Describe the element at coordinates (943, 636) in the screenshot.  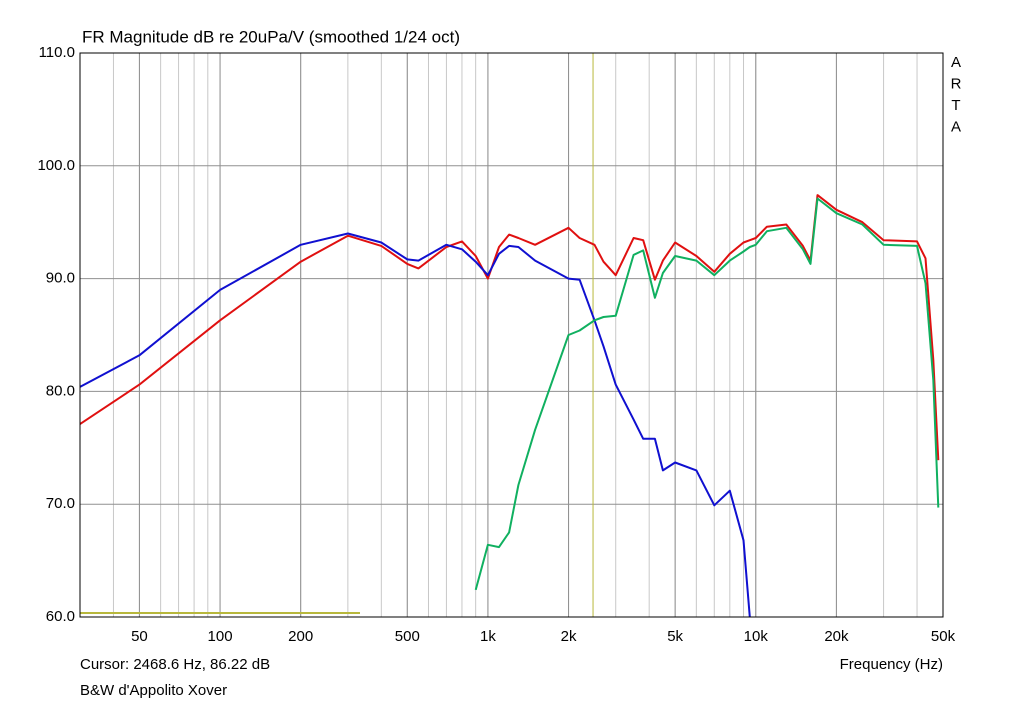
I see `x-tick-label: 50k` at that location.